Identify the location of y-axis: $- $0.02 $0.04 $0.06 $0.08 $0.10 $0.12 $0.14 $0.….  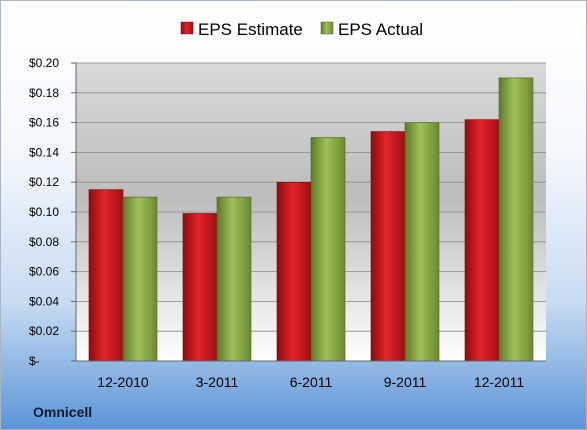
(53, 212).